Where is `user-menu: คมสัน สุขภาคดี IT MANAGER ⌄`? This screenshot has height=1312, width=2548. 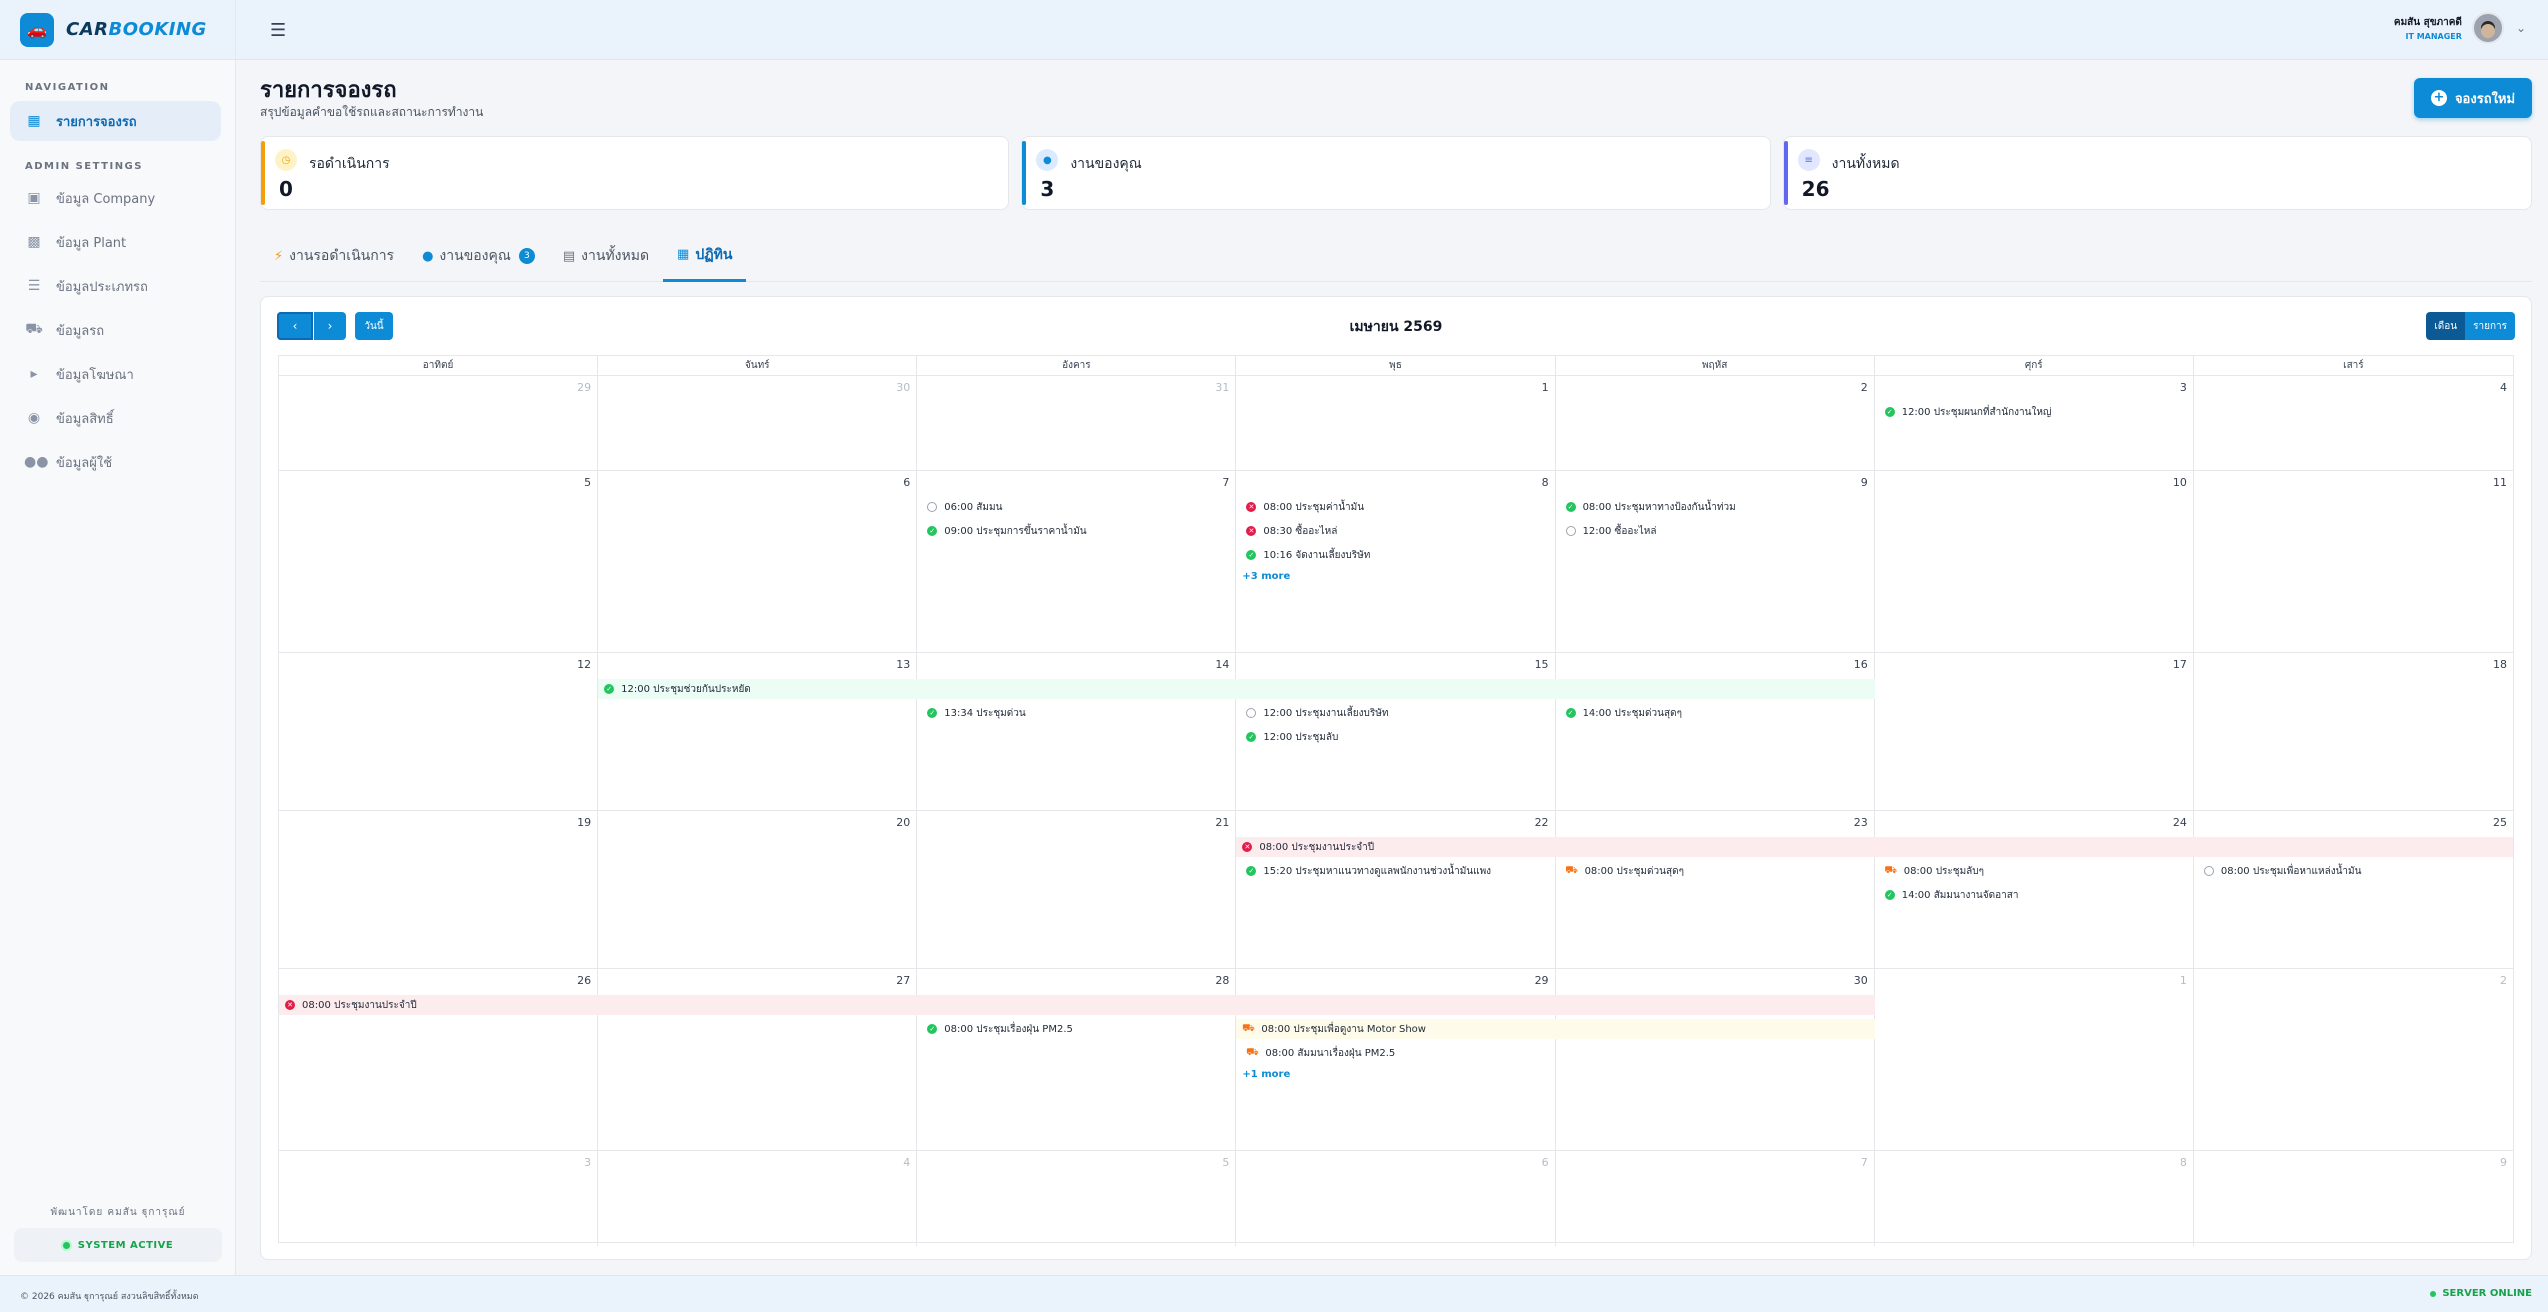
user-menu: คมสัน สุขภาคดี IT MANAGER ⌄ is located at coordinates (2460, 28).